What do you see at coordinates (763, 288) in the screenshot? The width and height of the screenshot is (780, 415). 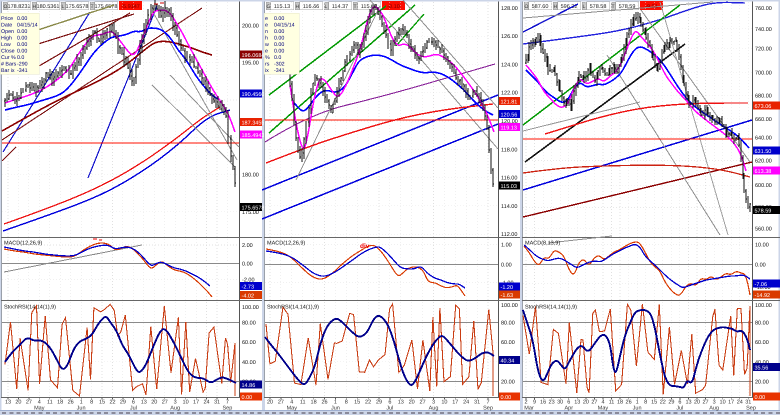 I see `svg-text: -10.00` at bounding box center [763, 288].